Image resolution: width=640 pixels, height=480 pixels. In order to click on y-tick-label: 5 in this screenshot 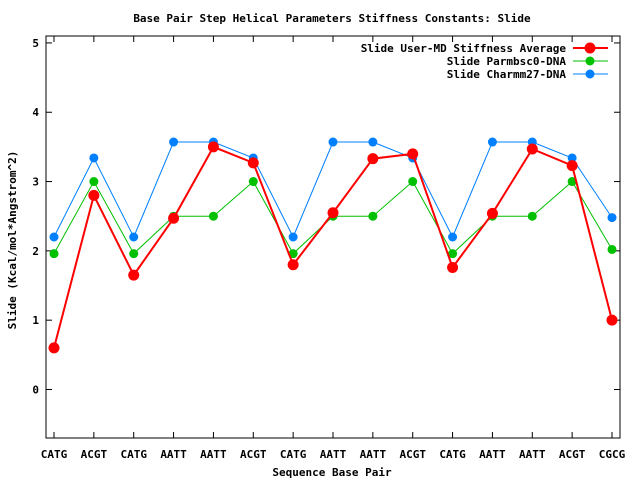, I will do `click(35, 43)`.